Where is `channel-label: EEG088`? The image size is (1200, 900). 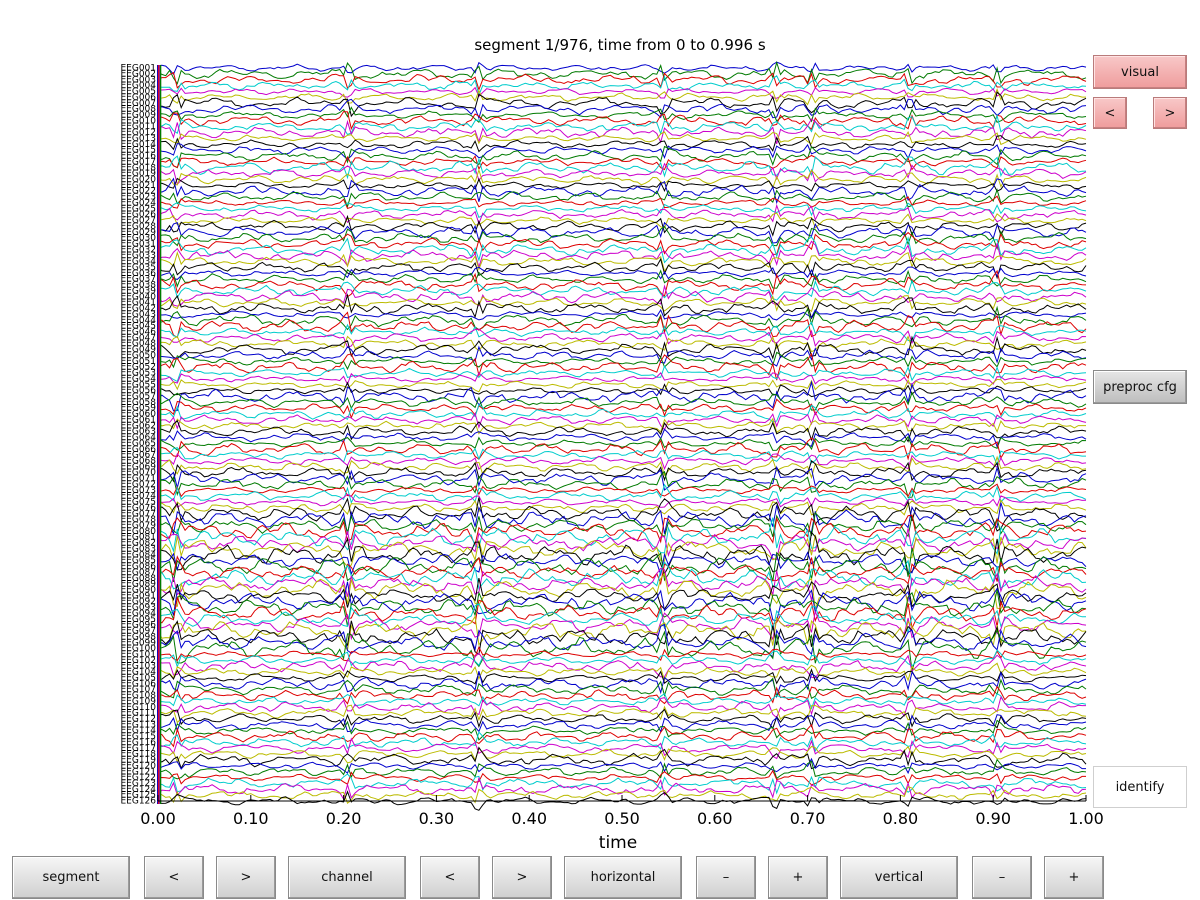 channel-label: EEG088 is located at coordinates (138, 579).